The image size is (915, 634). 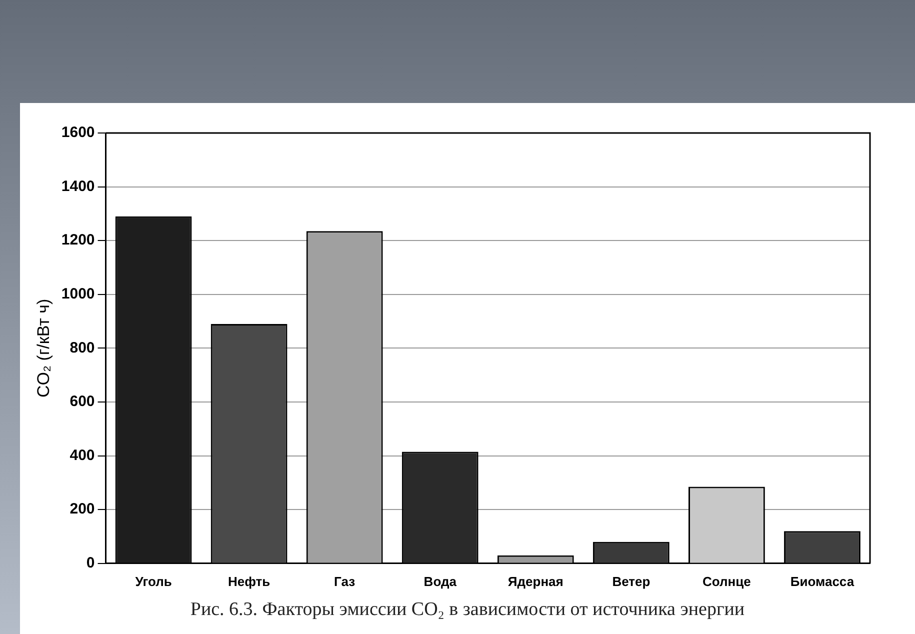 What do you see at coordinates (43, 348) in the screenshot?
I see `y-axis-title: CO₂ (г/кВт ч)` at bounding box center [43, 348].